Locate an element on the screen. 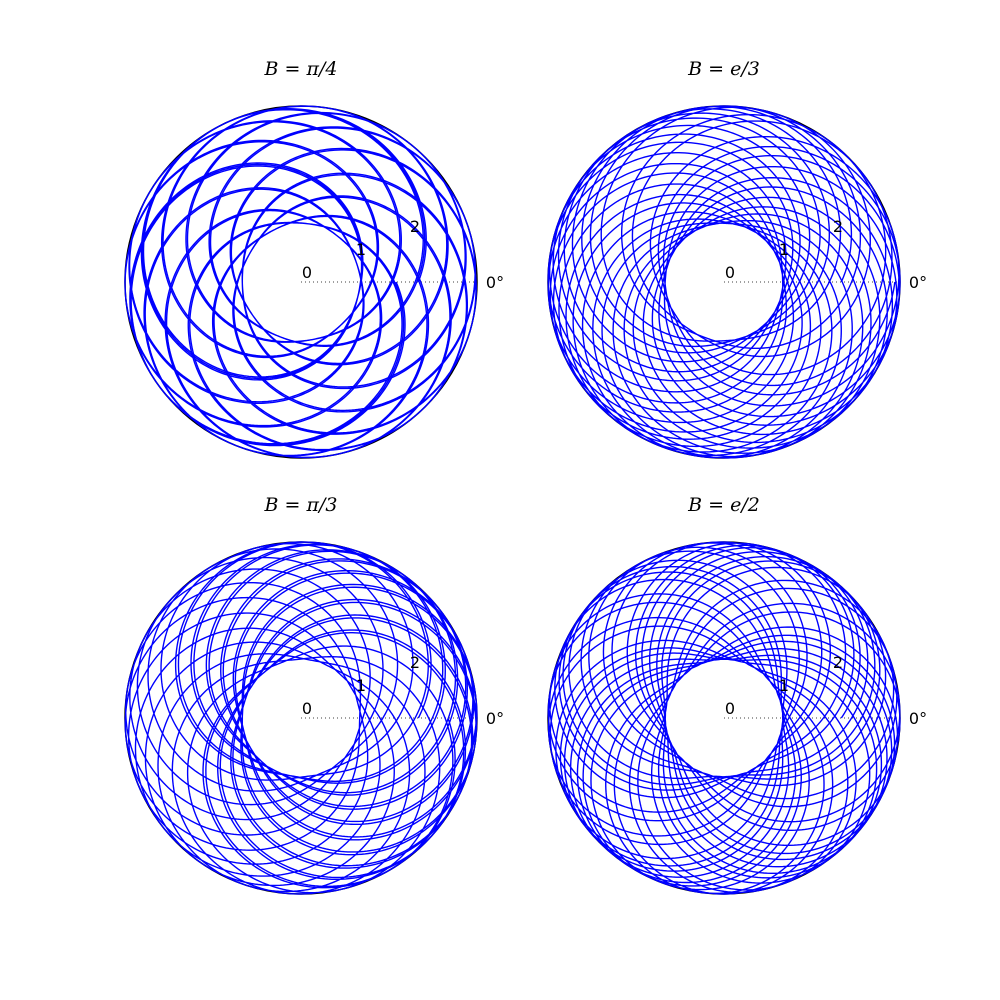 The height and width of the screenshot is (1000, 1000). panel-title: B = e/2 is located at coordinates (723, 505).